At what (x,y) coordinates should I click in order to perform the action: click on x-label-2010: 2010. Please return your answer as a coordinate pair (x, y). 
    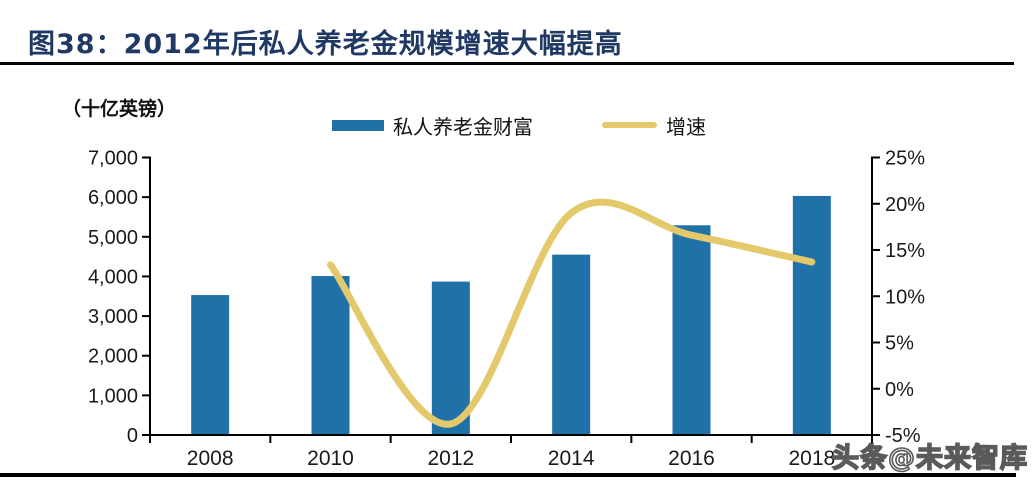
    Looking at the image, I should click on (330, 458).